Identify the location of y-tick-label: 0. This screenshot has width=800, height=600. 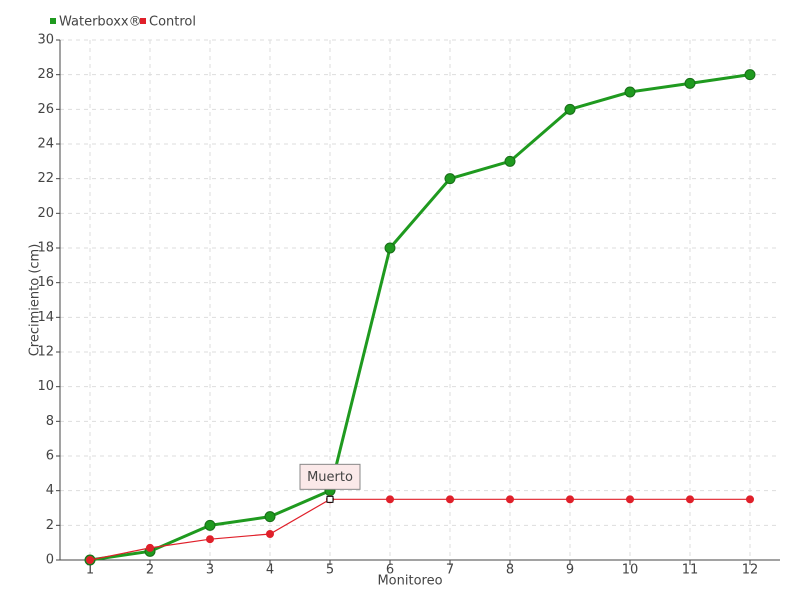
(50, 560).